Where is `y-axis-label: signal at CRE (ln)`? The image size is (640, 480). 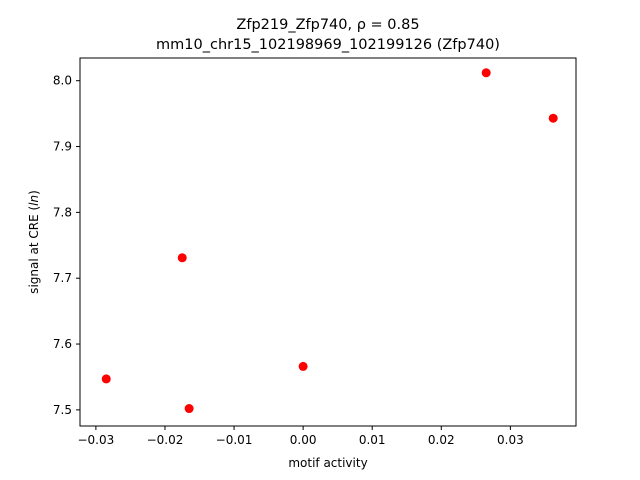 y-axis-label: signal at CRE (ln) is located at coordinates (34, 242).